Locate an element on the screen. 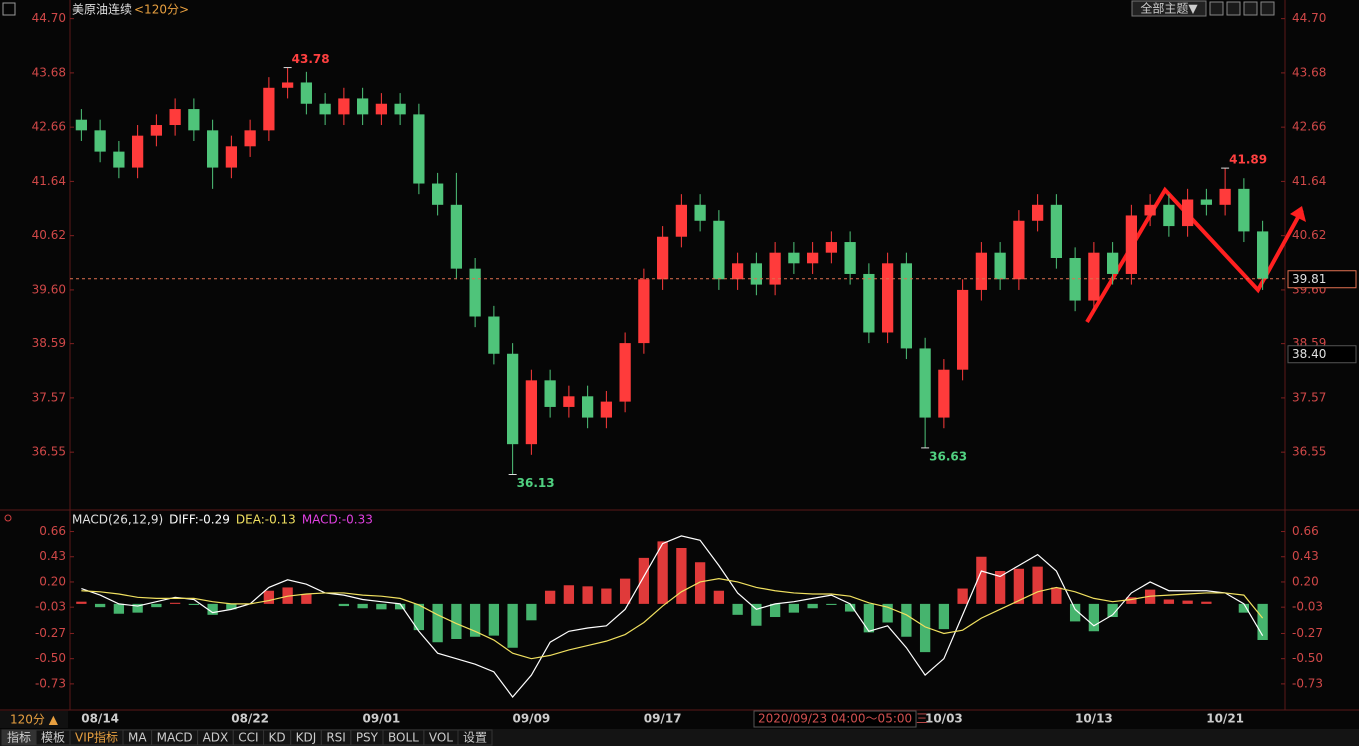 This screenshot has height=746, width=1359. y-tick-label: -0.27 is located at coordinates (50, 633).